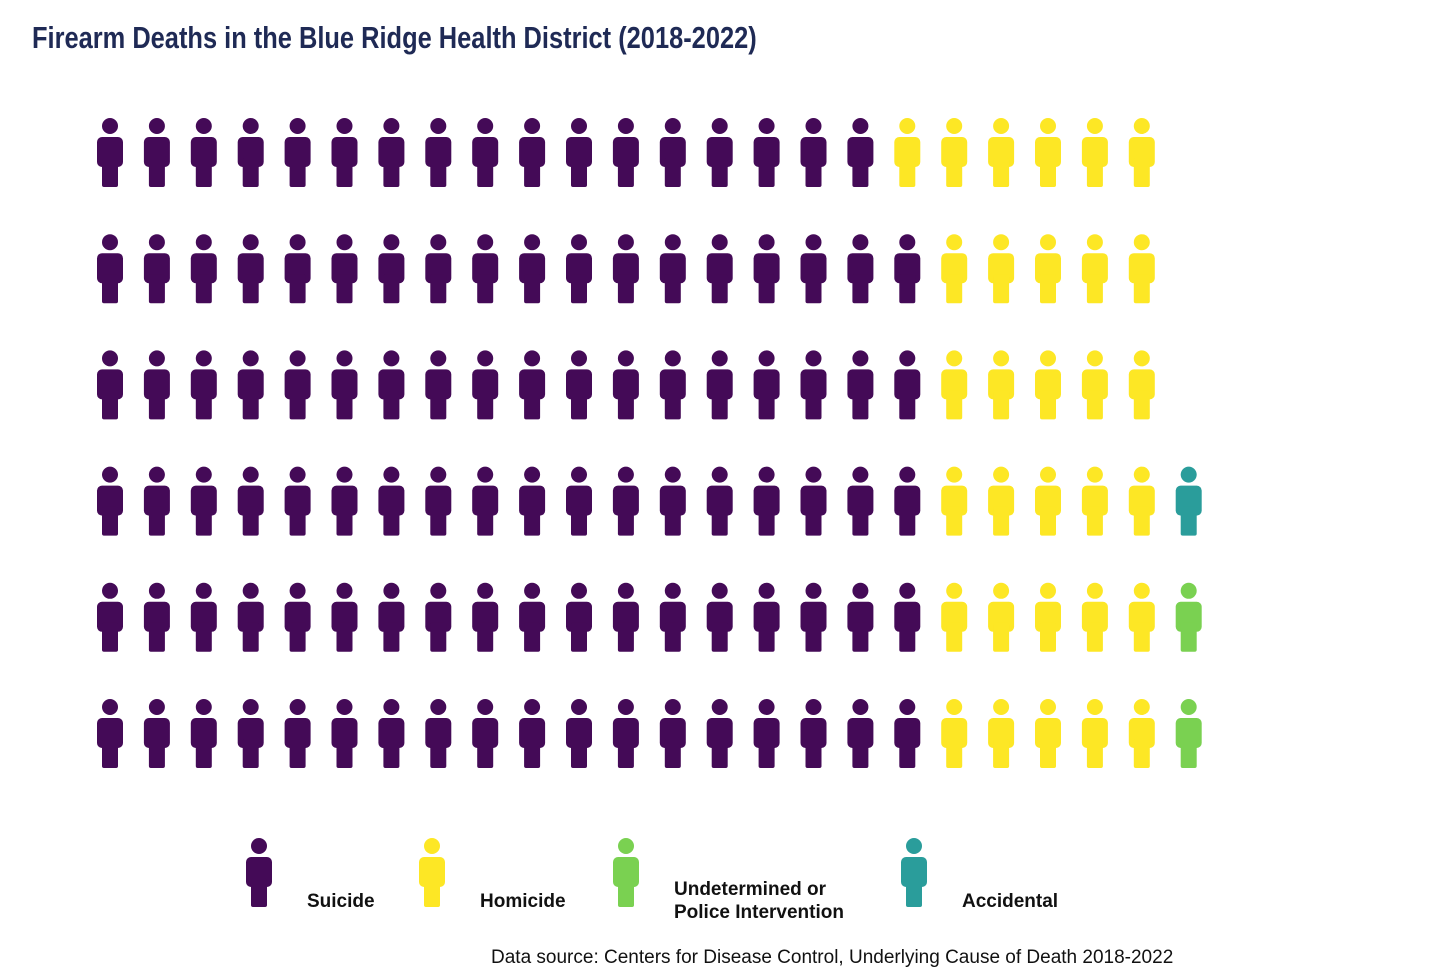  Describe the element at coordinates (203, 269) in the screenshot. I see `person-icon-suicide-r2-c3` at that location.